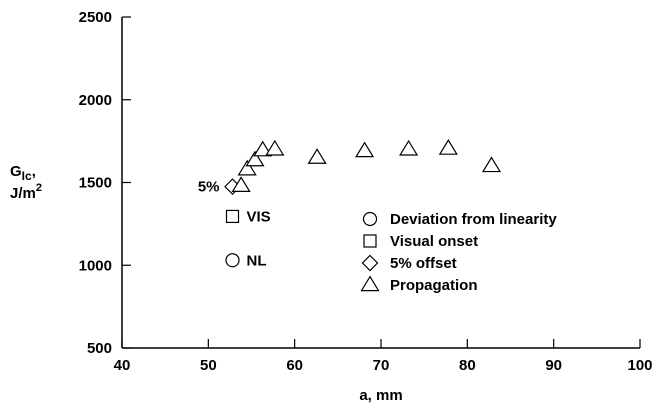  I want to click on x-tick-labels: 40 50 60 70 80 90 100, so click(383, 365).